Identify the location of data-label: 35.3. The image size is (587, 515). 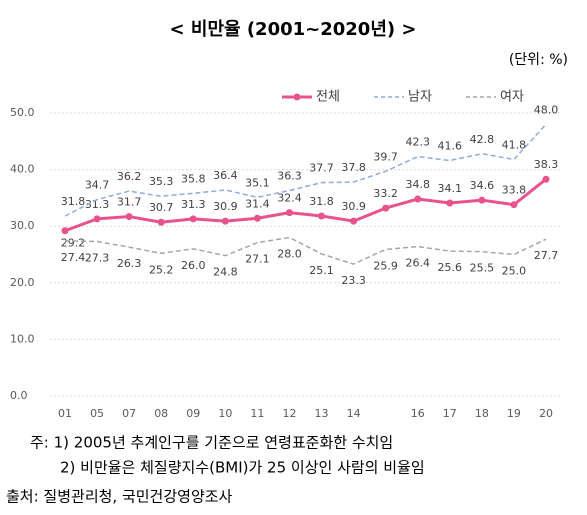
(161, 181).